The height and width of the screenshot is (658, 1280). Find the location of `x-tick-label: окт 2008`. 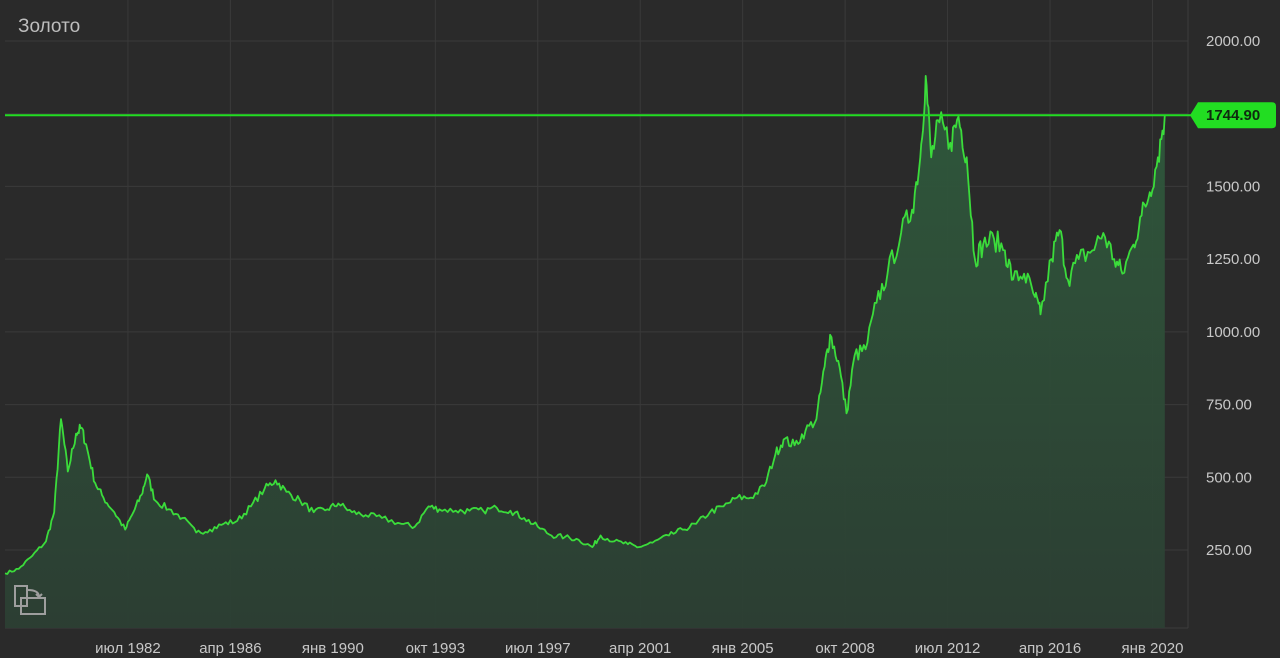

x-tick-label: окт 2008 is located at coordinates (844, 648).